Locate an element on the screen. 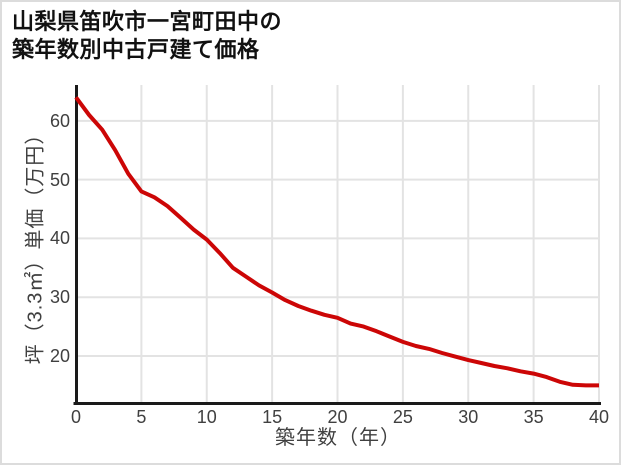 This screenshot has height=465, width=621. y-tick-label: 40 is located at coordinates (59, 238).